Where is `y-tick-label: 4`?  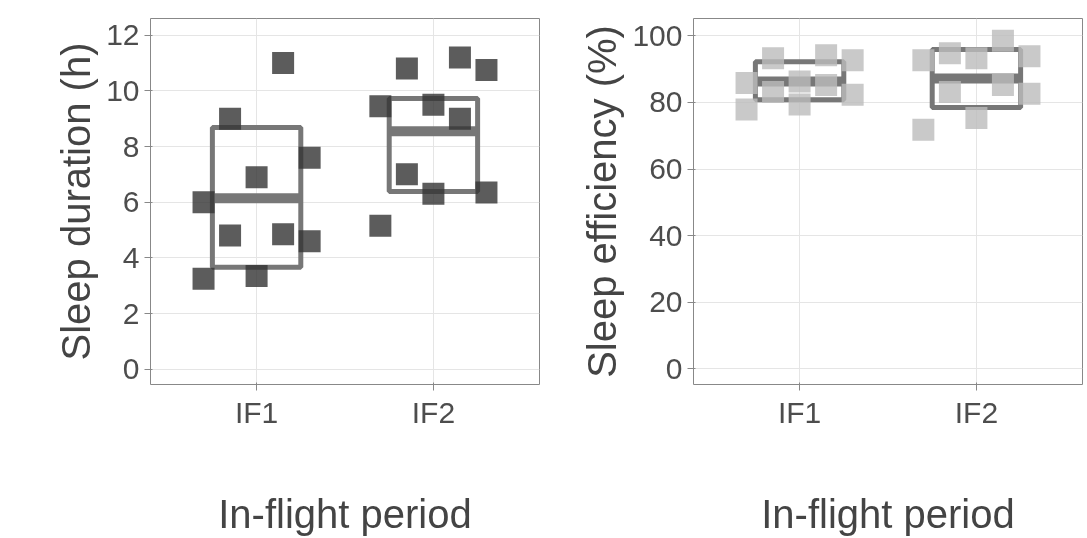 y-tick-label: 4 is located at coordinates (131, 257).